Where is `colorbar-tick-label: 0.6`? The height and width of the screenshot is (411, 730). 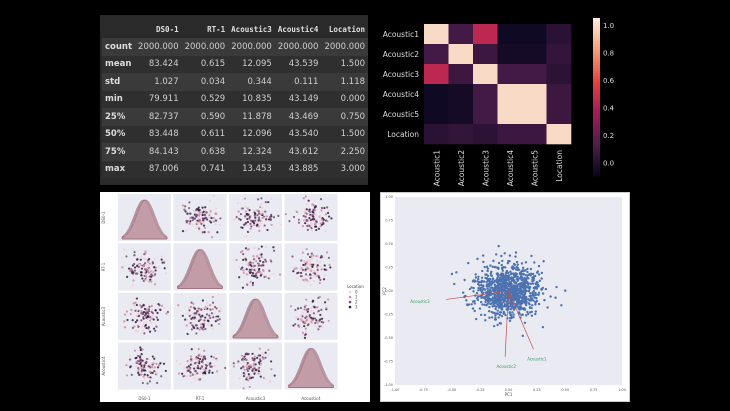 colorbar-tick-label: 0.6 is located at coordinates (609, 81).